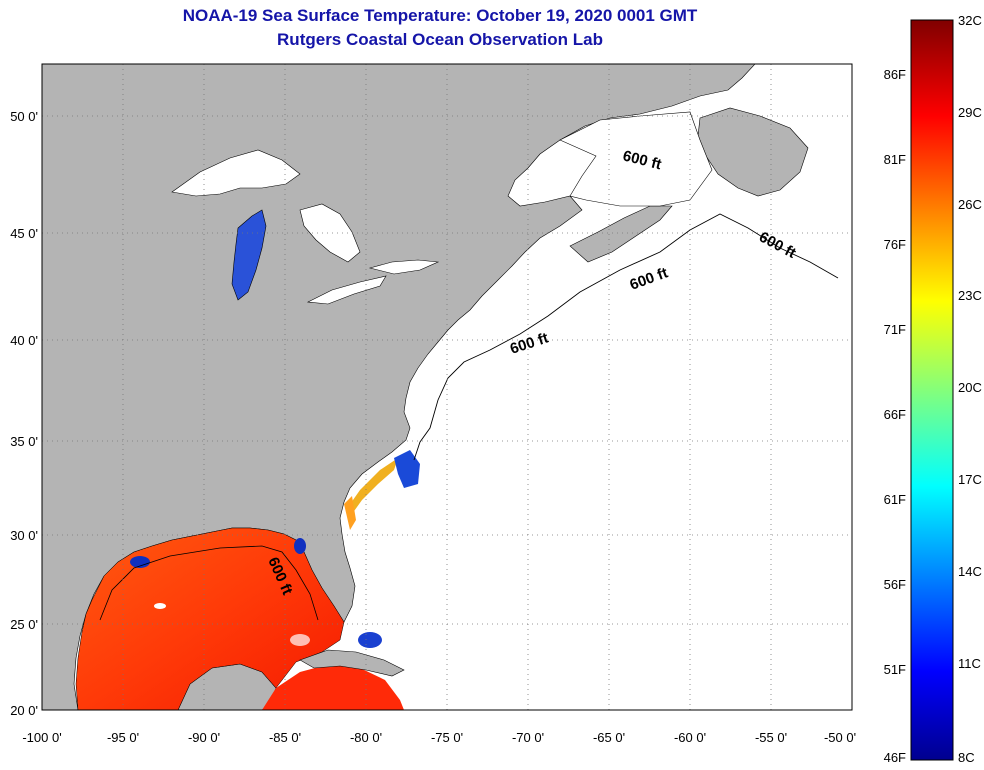 Image resolution: width=984 pixels, height=770 pixels. I want to click on gulf-stream-sst, so click(372, 486).